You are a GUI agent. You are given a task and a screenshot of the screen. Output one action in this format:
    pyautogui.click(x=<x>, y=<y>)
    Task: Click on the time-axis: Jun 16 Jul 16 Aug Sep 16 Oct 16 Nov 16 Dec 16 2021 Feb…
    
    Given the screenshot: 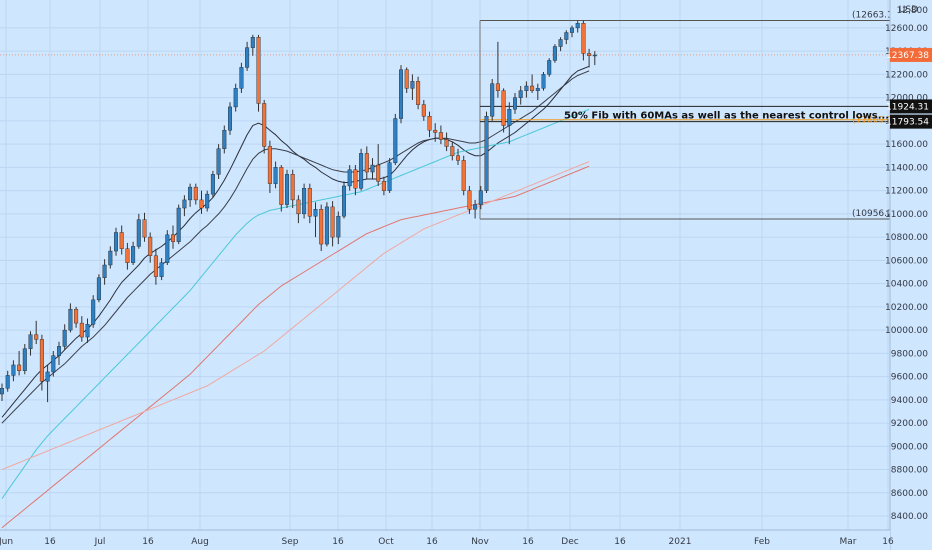 What is the action you would take?
    pyautogui.click(x=447, y=539)
    